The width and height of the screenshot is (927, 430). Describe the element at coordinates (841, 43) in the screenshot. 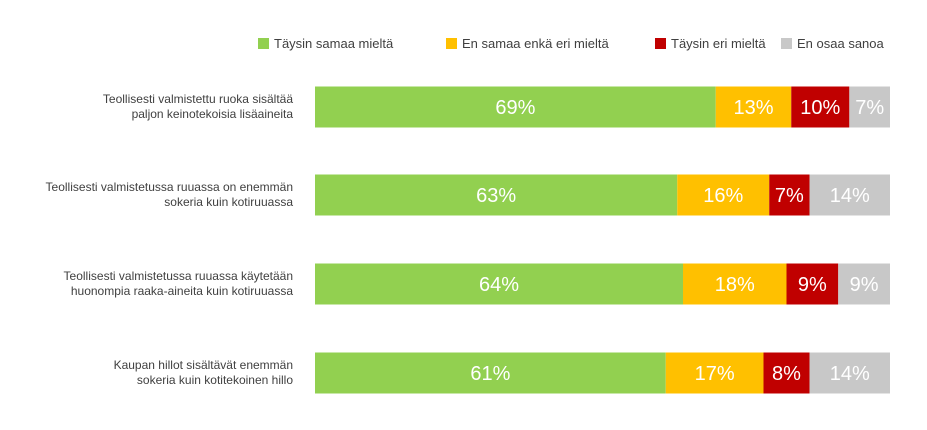

I see `legend-label: En osaa sanoa` at that location.